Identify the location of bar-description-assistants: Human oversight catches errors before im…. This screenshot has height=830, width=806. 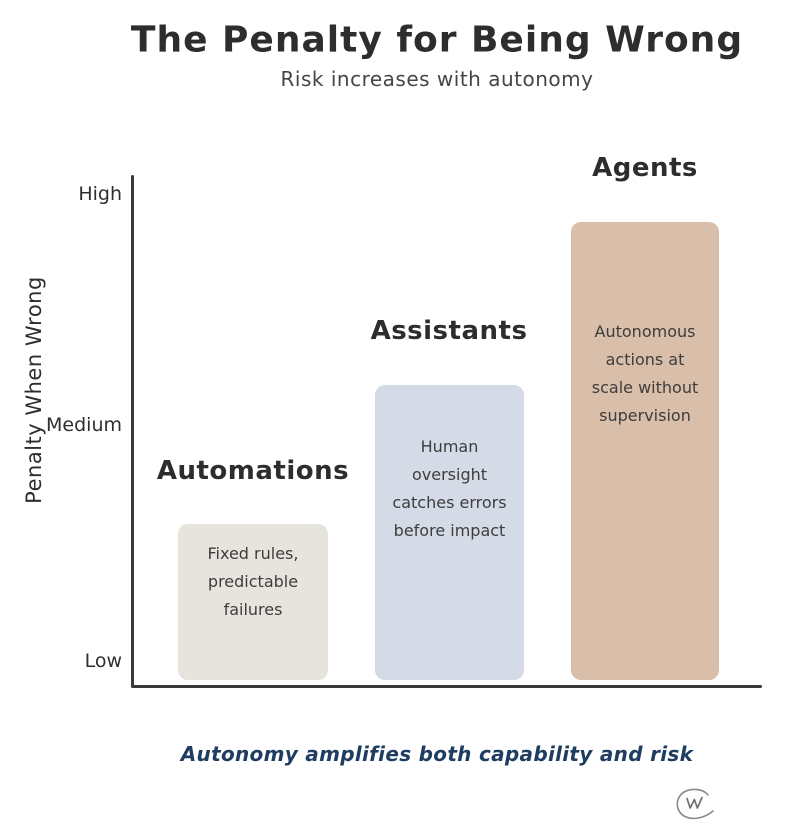
(449, 488).